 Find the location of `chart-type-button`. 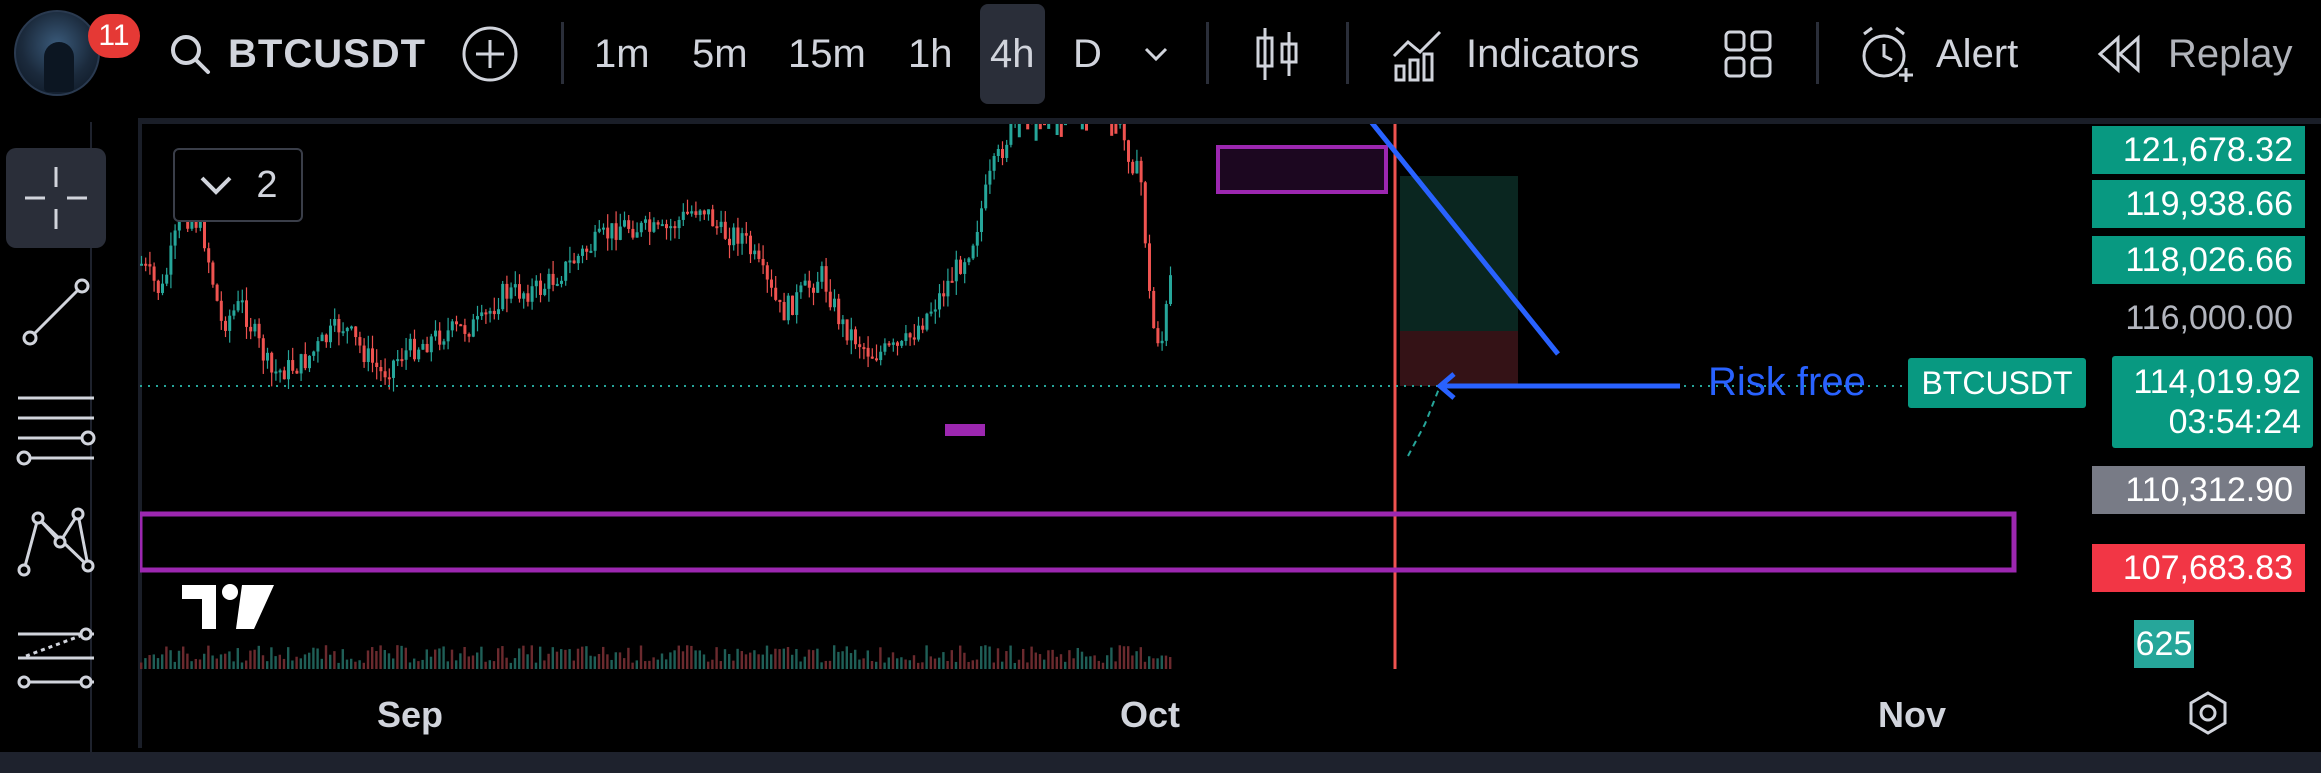

chart-type-button is located at coordinates (1277, 54).